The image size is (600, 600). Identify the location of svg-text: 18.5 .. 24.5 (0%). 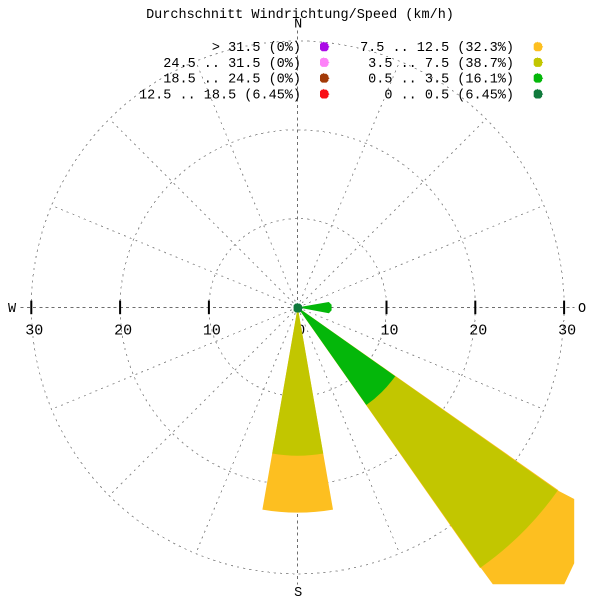
(232, 80).